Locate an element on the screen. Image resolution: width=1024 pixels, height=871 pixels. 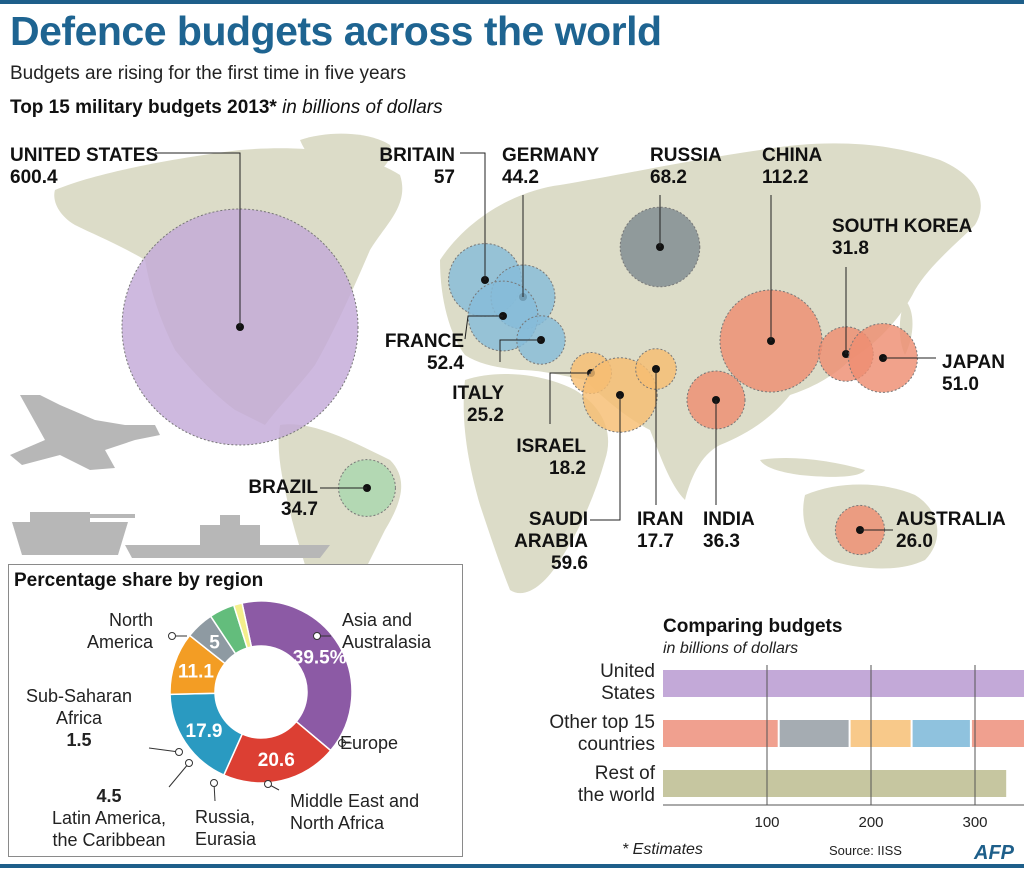
subhead-text: Top 15 military budgets 2013* is located at coordinates (143, 107).